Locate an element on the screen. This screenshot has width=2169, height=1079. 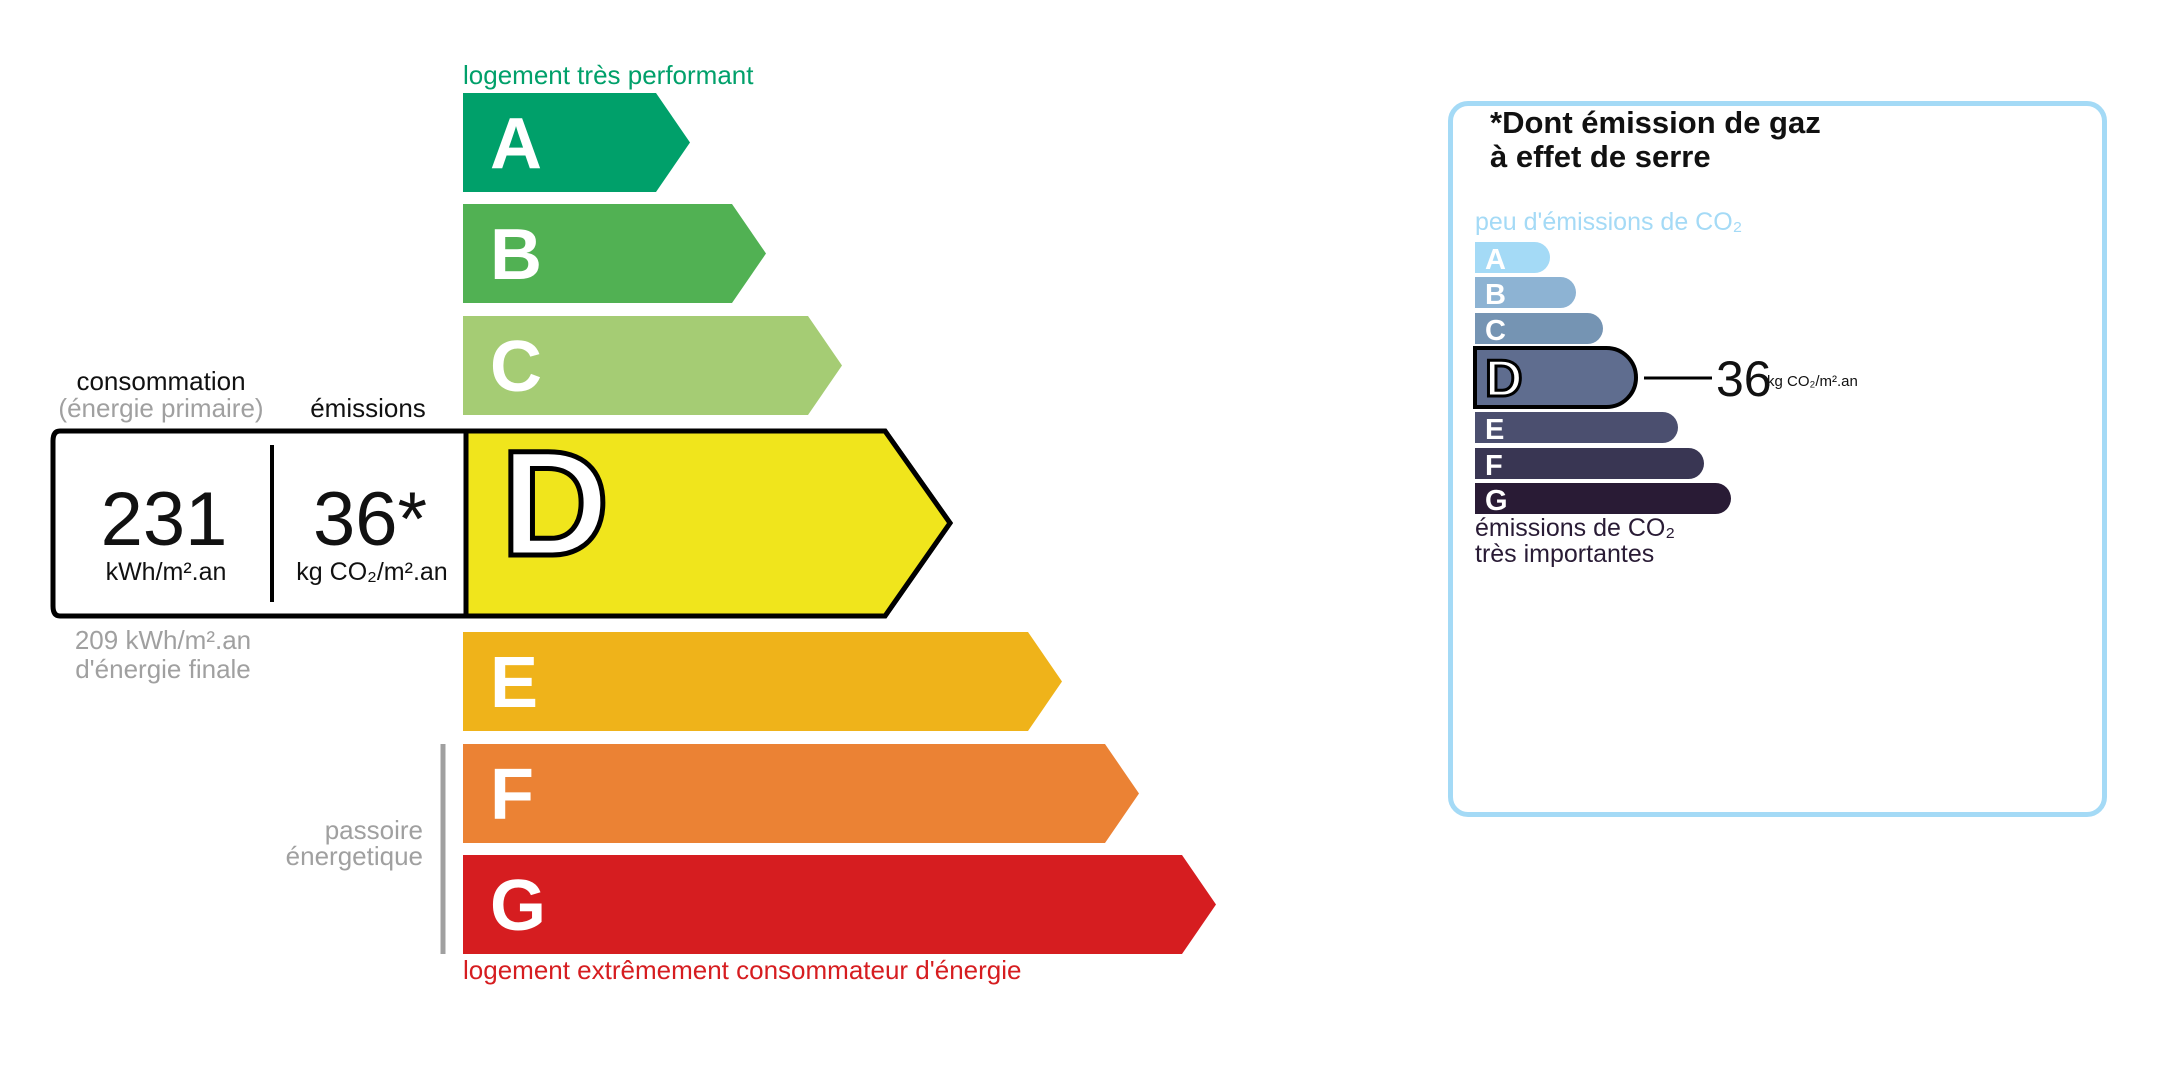
ghg-title-line1: *Dont émission de gaz is located at coordinates (1655, 122).